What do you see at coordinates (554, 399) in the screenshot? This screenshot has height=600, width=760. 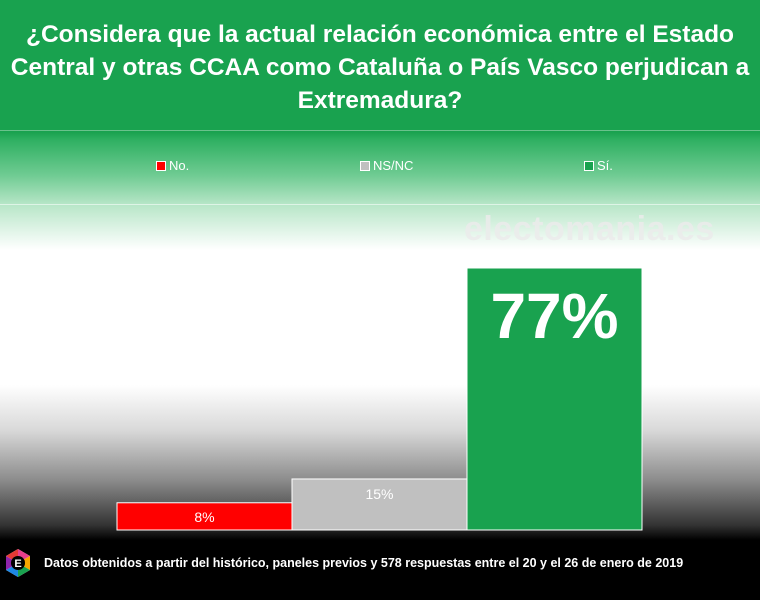 I see `bar-si` at bounding box center [554, 399].